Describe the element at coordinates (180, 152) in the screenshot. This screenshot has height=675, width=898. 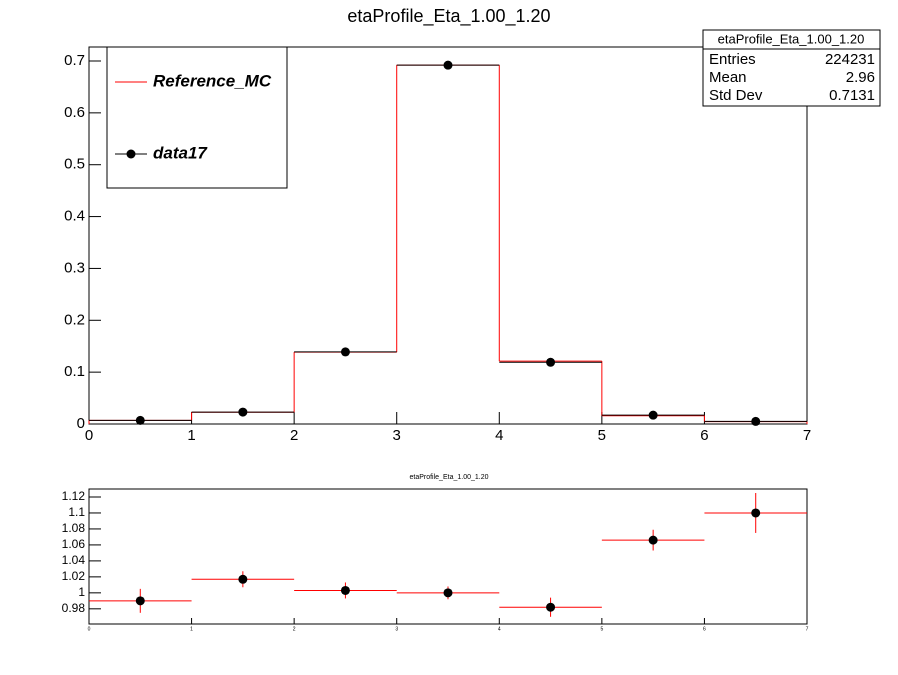
I see `legend-label: data17` at that location.